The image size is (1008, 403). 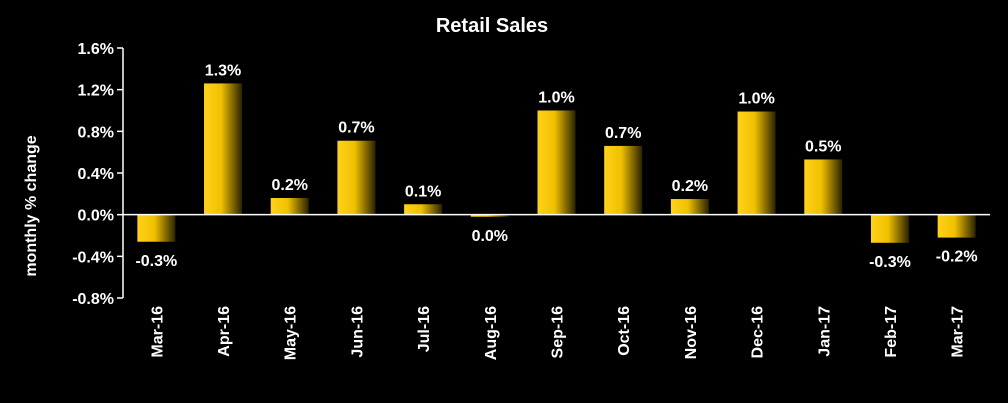 I want to click on y-ticks: 1.6% 1.2% 0.8% 0.4% 0.0% -0.4% -0.8%, so click(x=97, y=174).